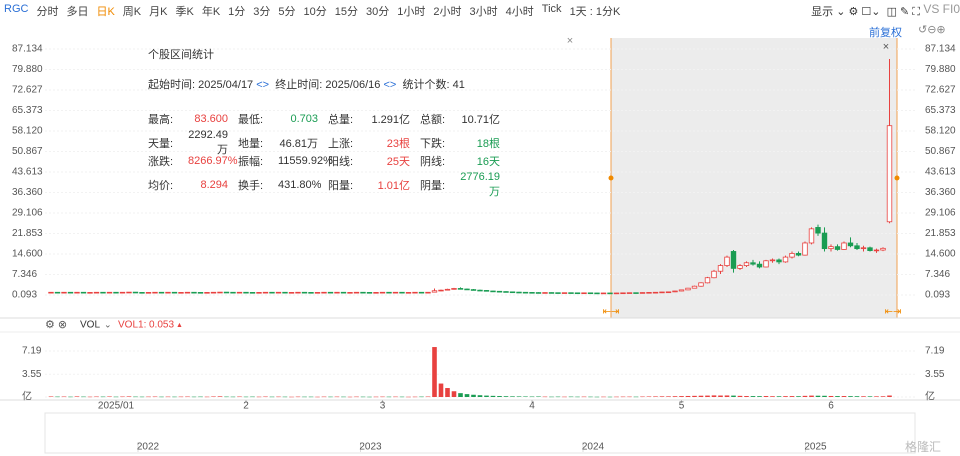 The image size is (960, 456). What do you see at coordinates (27, 90) in the screenshot?
I see `y-tick-label: 72.627` at bounding box center [27, 90].